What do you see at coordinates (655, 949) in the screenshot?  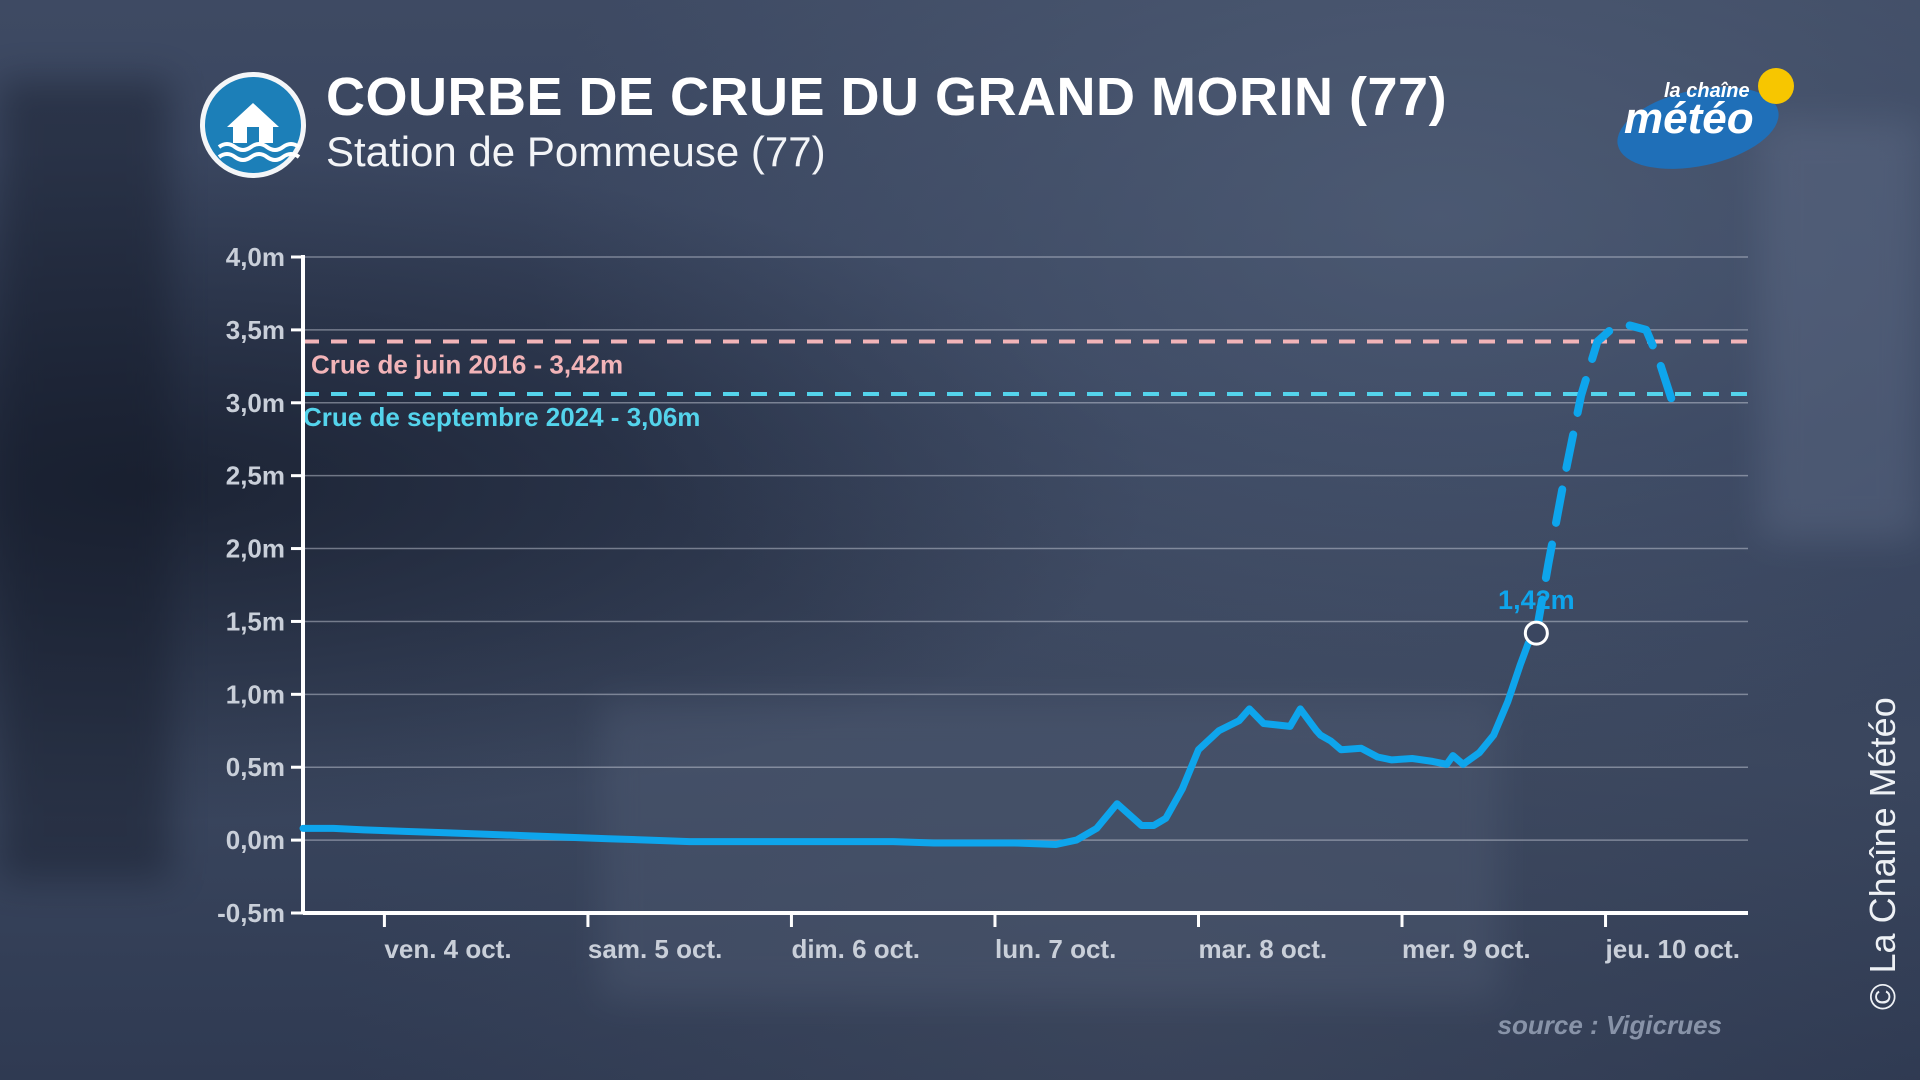 I see `x-tick-label: sam. 5 oct.` at bounding box center [655, 949].